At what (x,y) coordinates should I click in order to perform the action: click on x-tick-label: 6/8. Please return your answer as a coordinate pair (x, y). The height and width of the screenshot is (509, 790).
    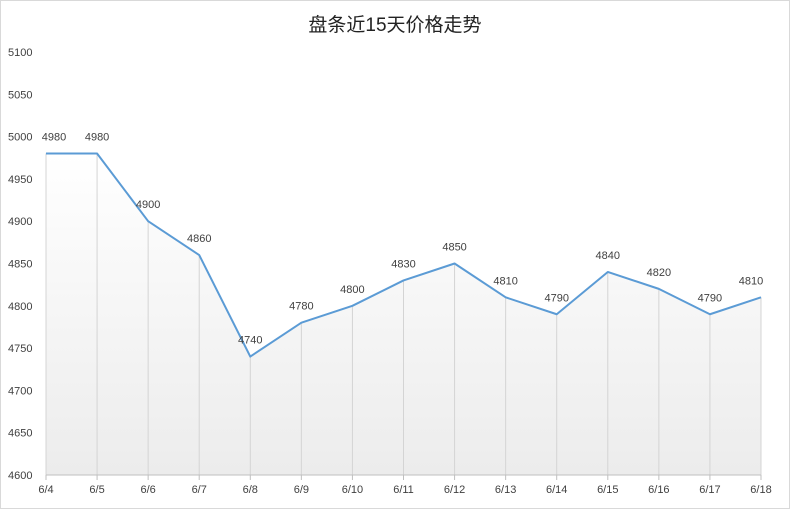
    Looking at the image, I should click on (250, 490).